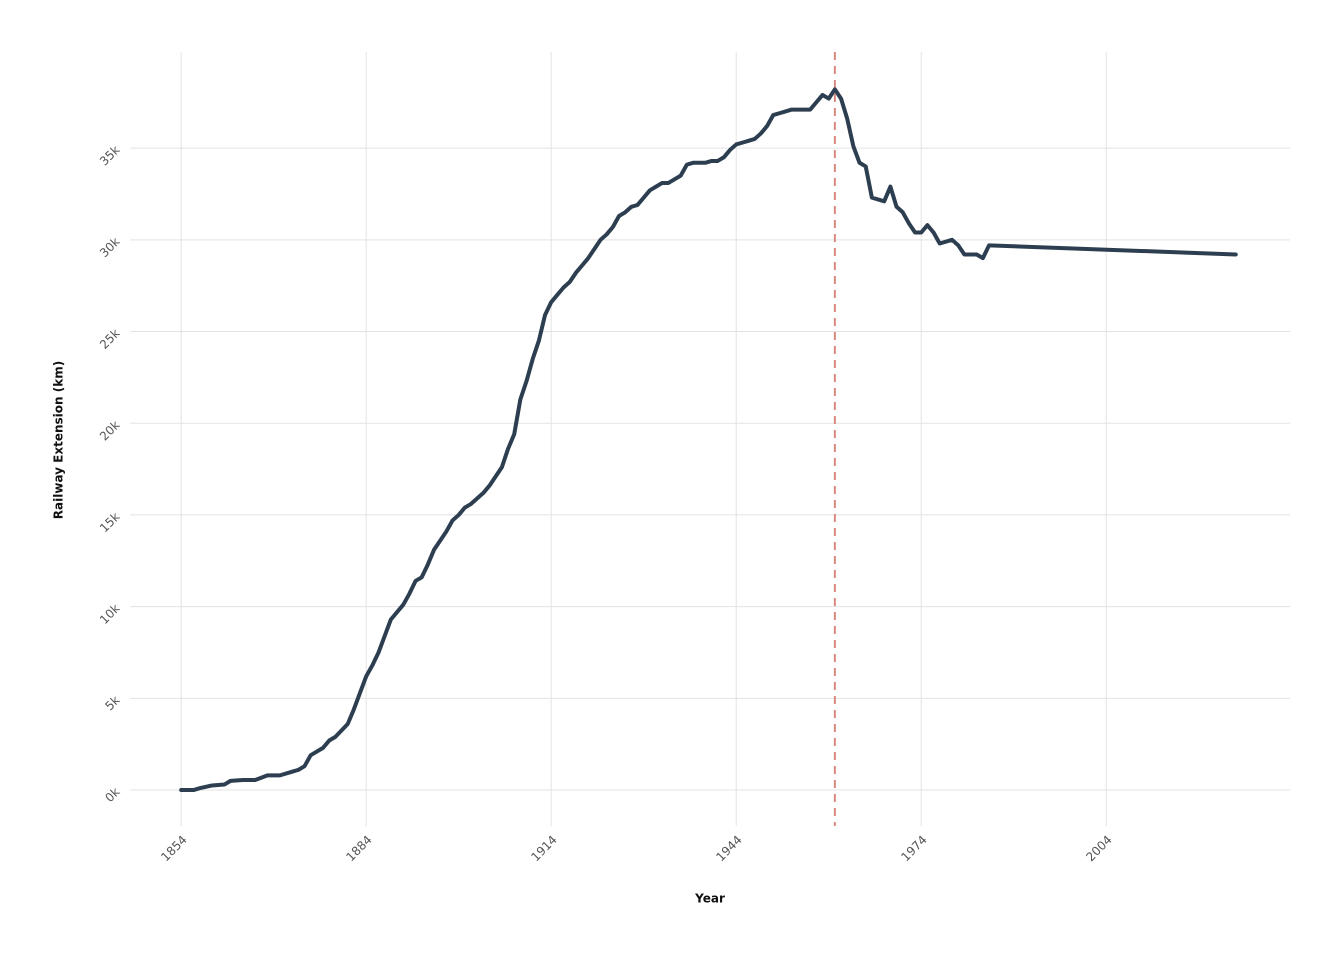 This screenshot has width=1344, height=960. I want to click on y-tick-label: 35k, so click(110, 156).